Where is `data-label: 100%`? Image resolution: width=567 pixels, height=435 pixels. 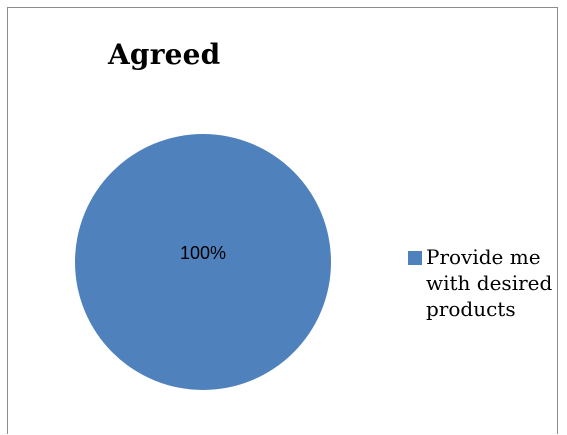
data-label: 100% is located at coordinates (203, 253).